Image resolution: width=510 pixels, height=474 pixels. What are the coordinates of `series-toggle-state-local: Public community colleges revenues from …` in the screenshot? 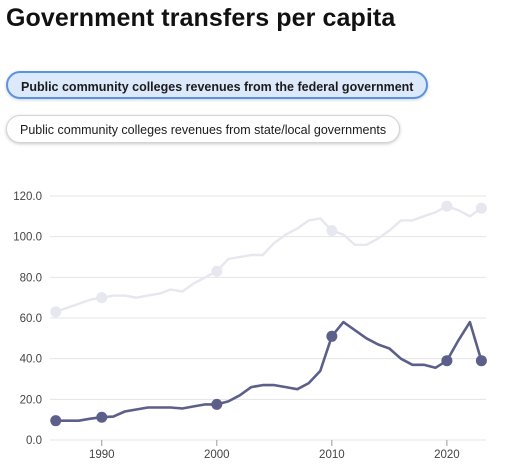 It's located at (203, 129).